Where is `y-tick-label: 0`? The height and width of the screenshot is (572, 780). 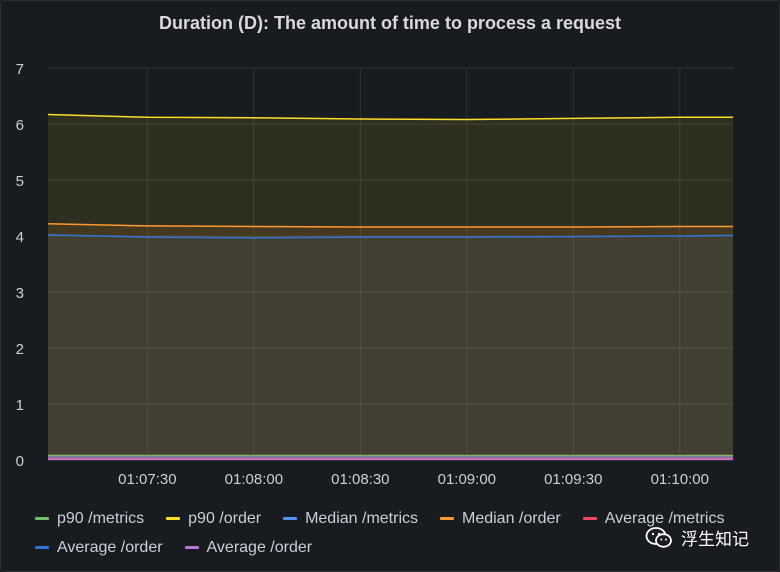
y-tick-label: 0 is located at coordinates (20, 461).